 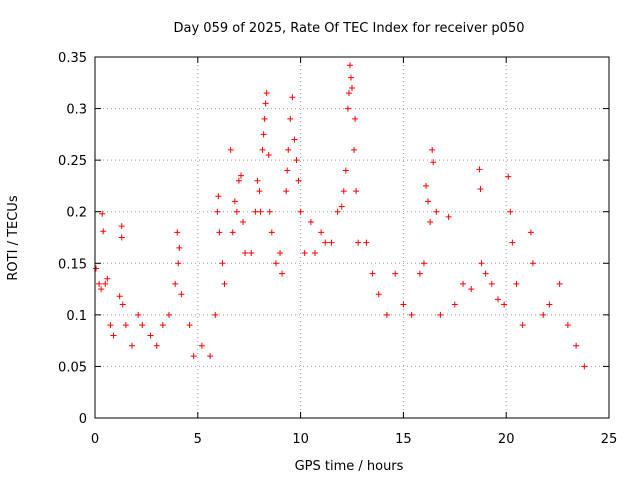 I want to click on x-tick-label: 25, so click(x=609, y=439).